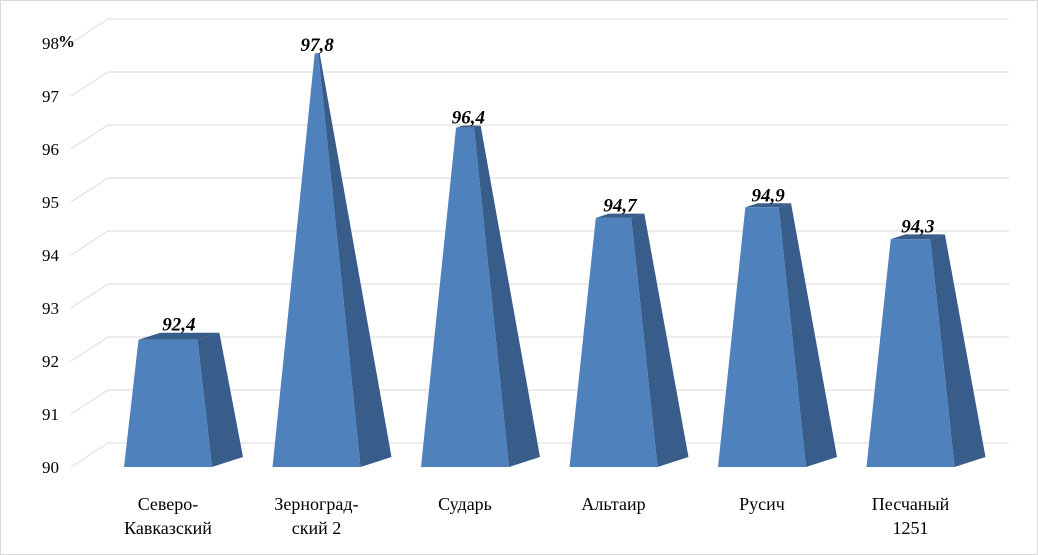 This screenshot has height=555, width=1038. Describe the element at coordinates (50, 361) in the screenshot. I see `y-tick-label: 92` at that location.